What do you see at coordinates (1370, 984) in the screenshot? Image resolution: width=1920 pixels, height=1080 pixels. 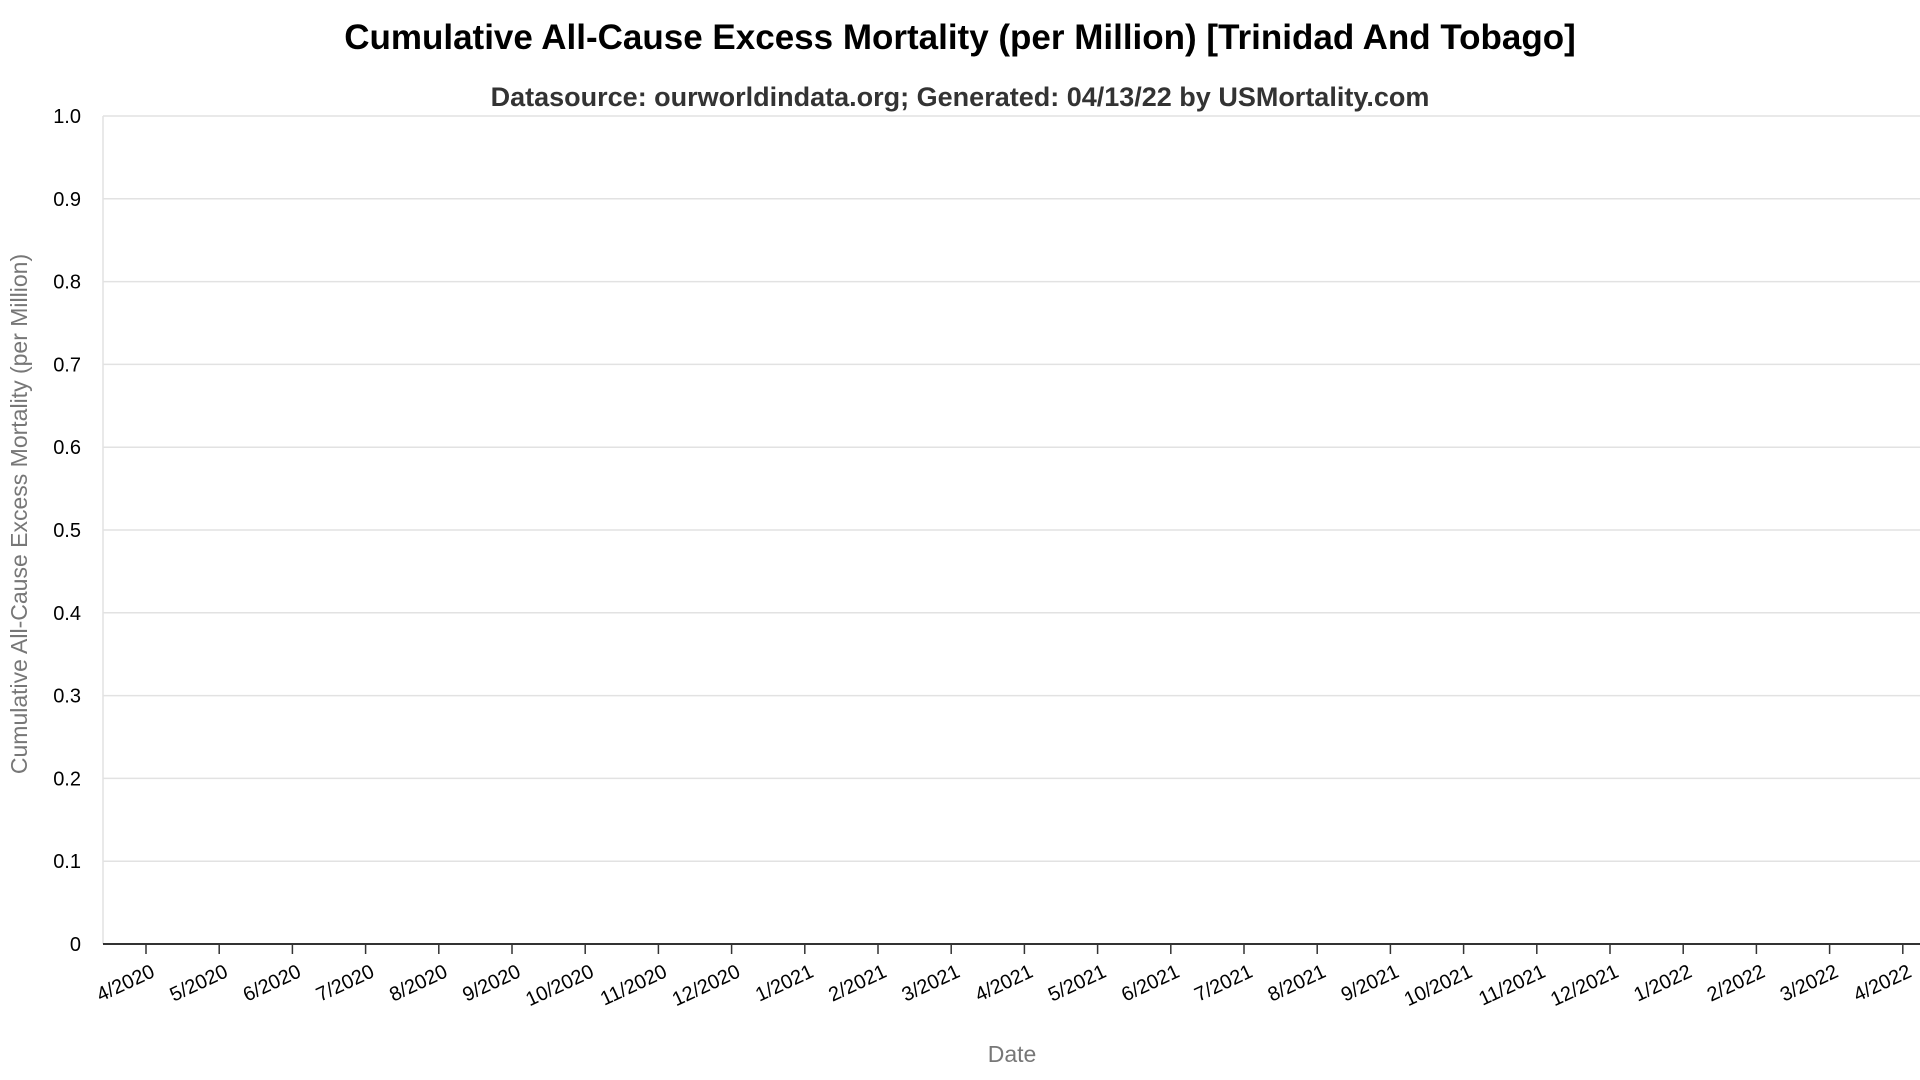 I see `x-tick-label: 9/2021` at bounding box center [1370, 984].